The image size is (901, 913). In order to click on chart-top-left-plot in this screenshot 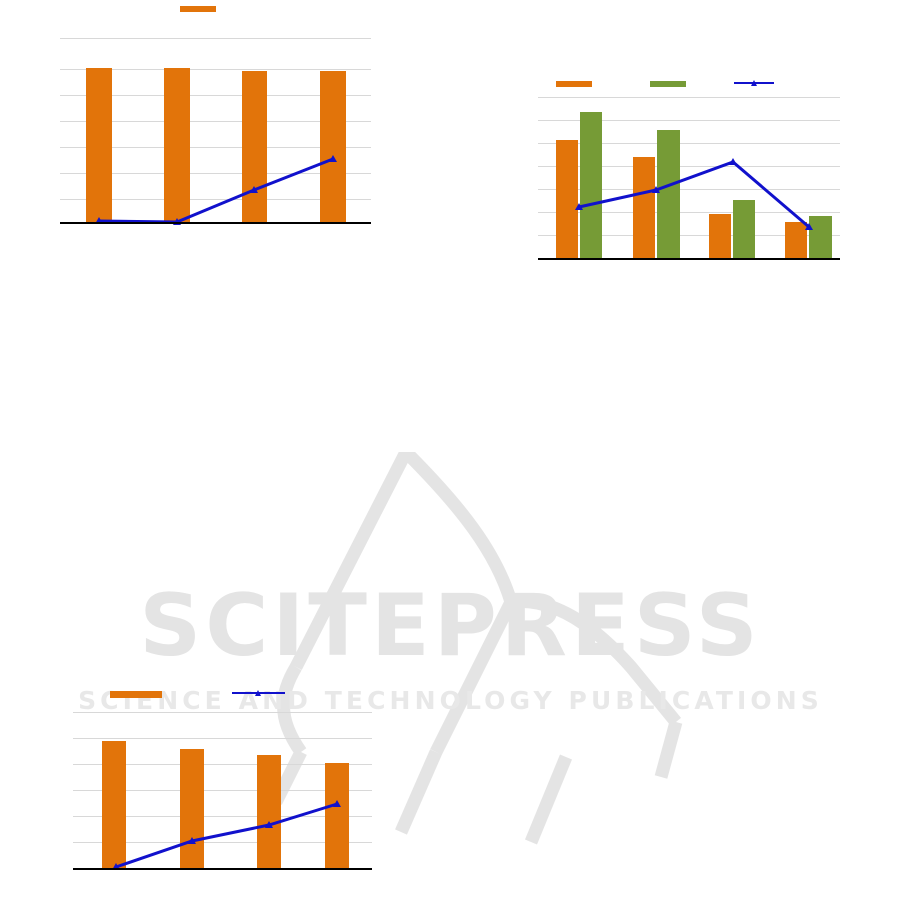, I will do `click(215, 130)`.